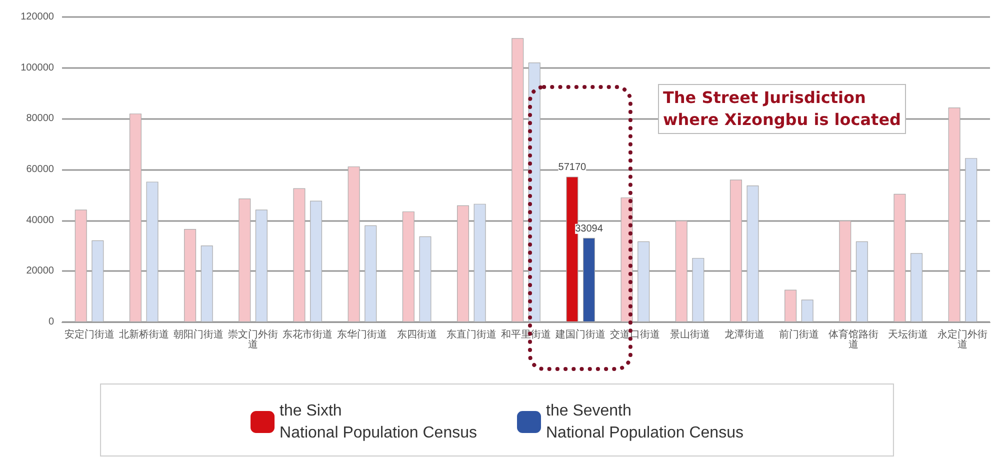 This screenshot has width=994, height=464. Describe the element at coordinates (908, 334) in the screenshot. I see `x-tick-label: 天坛街道` at that location.